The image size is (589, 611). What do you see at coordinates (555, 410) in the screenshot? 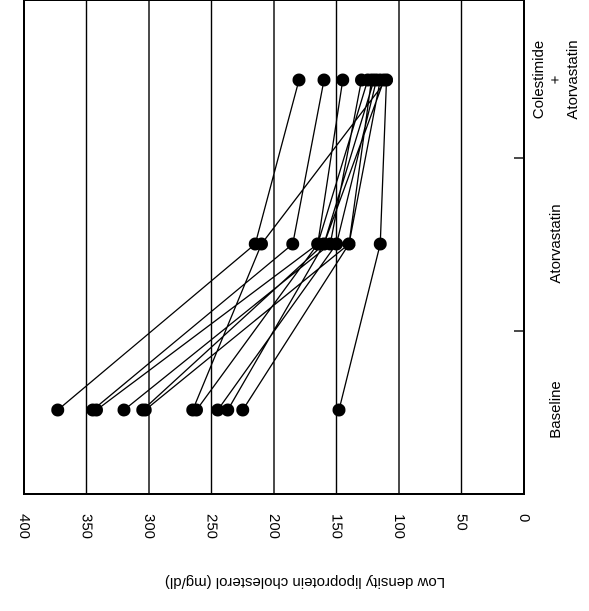
I see `category-label: Baseline` at bounding box center [555, 410].